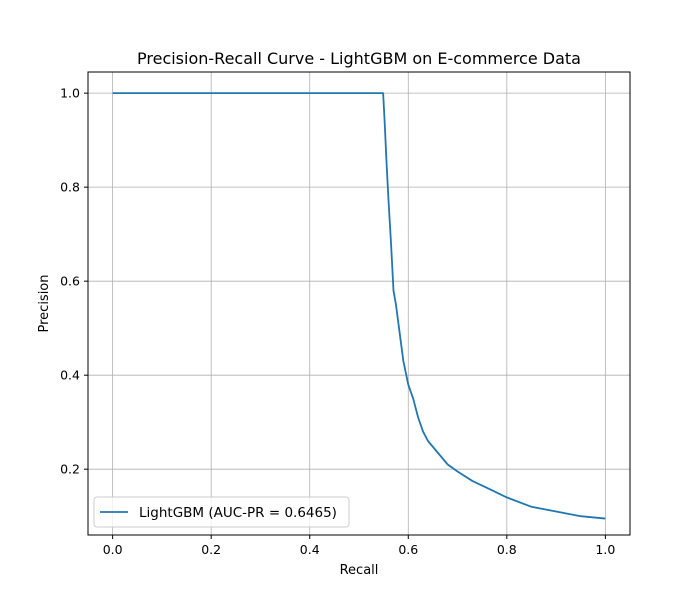  Describe the element at coordinates (507, 549) in the screenshot. I see `x-tick-label: 0.8` at that location.